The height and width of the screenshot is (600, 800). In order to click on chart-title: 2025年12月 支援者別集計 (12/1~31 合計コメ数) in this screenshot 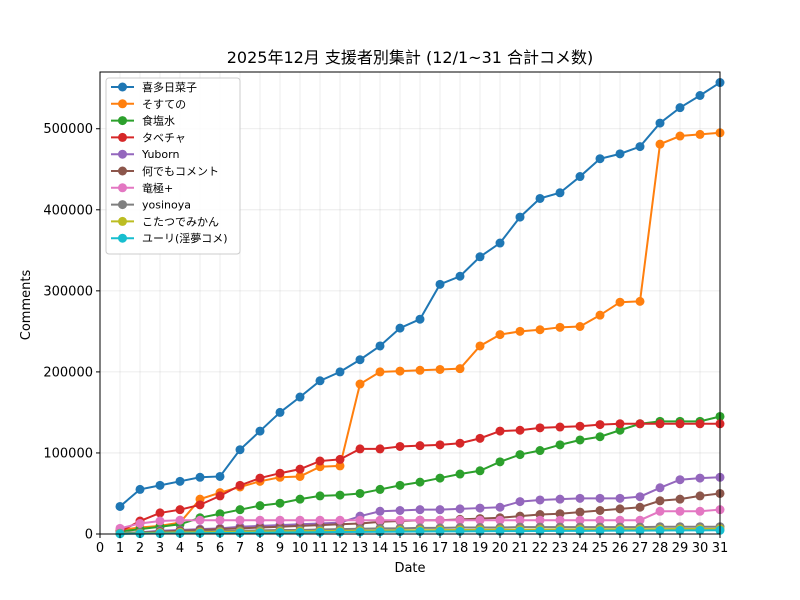, I will do `click(410, 57)`.